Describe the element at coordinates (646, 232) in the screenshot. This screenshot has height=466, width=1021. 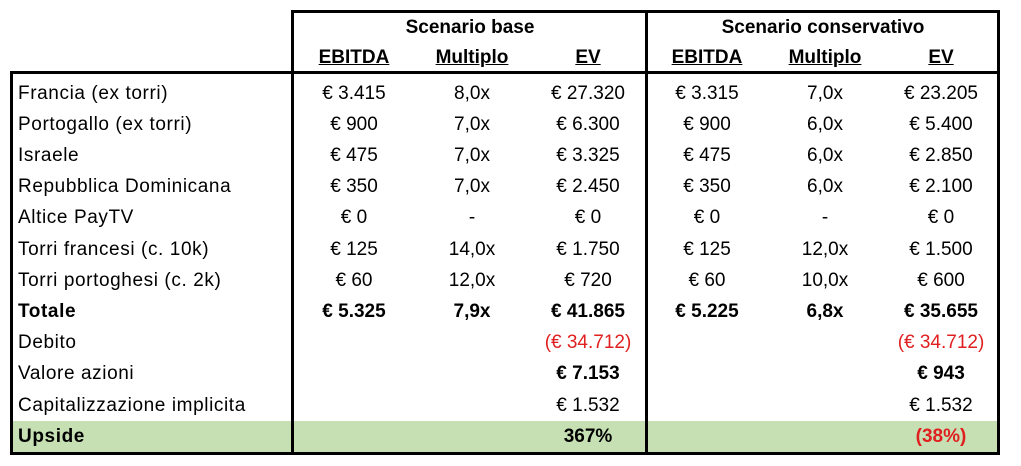
I see `column-divider-scenarios` at that location.